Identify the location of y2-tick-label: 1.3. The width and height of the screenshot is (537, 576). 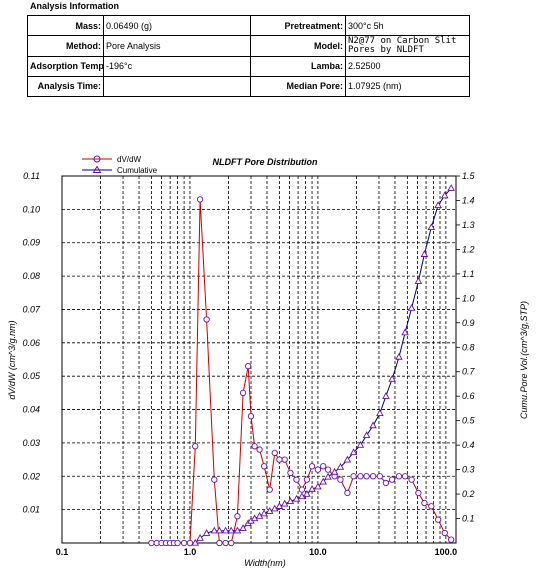
(468, 225).